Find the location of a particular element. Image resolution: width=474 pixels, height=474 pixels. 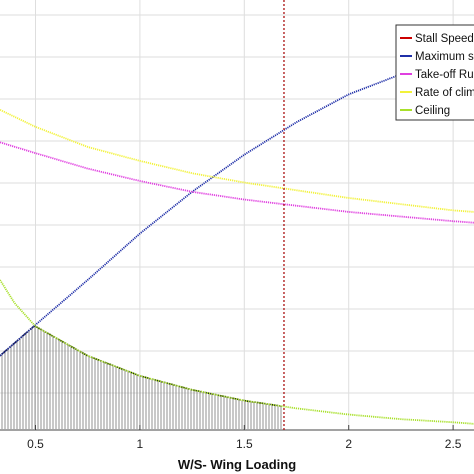

x-tick-labels: 0.5 1 1.5 2 2.5 is located at coordinates (244, 438).